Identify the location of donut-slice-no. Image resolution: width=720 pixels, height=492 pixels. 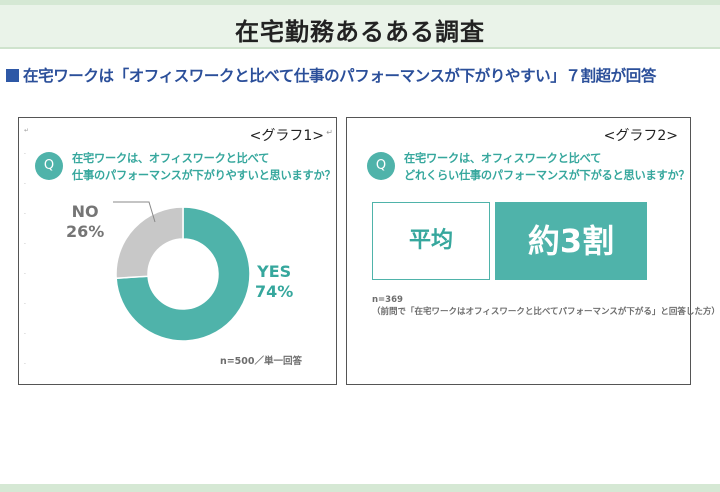
(149, 243).